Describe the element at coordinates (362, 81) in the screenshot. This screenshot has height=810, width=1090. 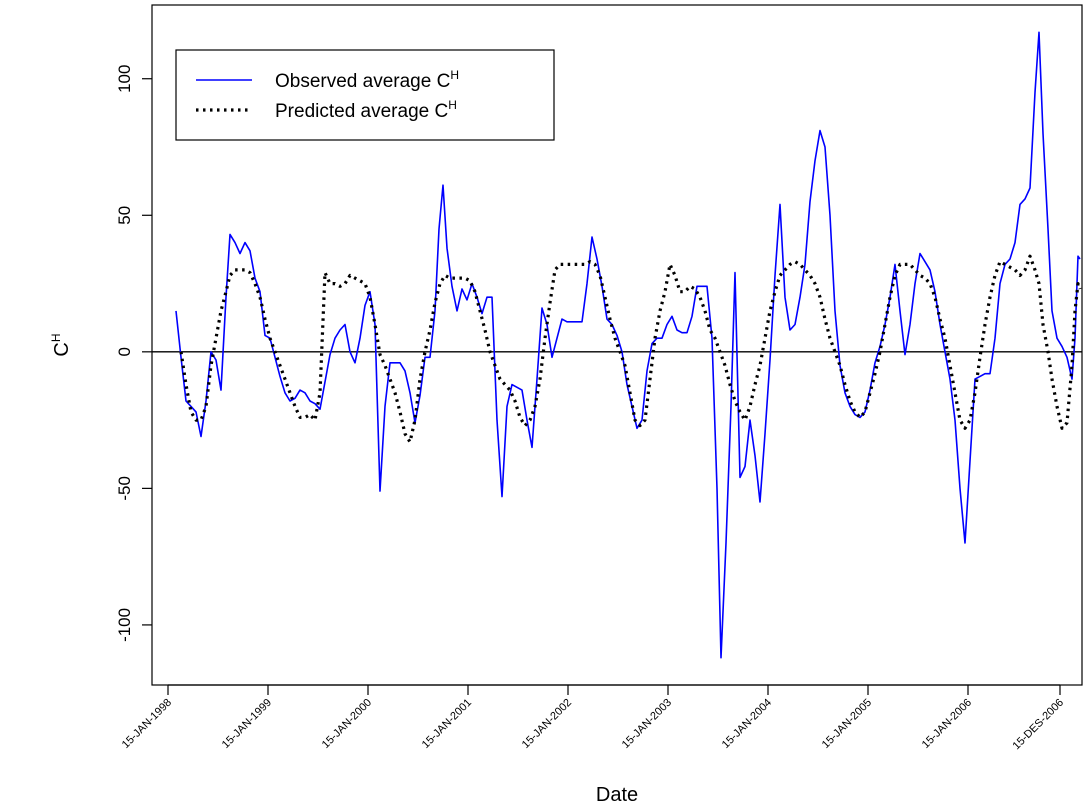
I see `legend-label-observed-main: Observed average C` at that location.